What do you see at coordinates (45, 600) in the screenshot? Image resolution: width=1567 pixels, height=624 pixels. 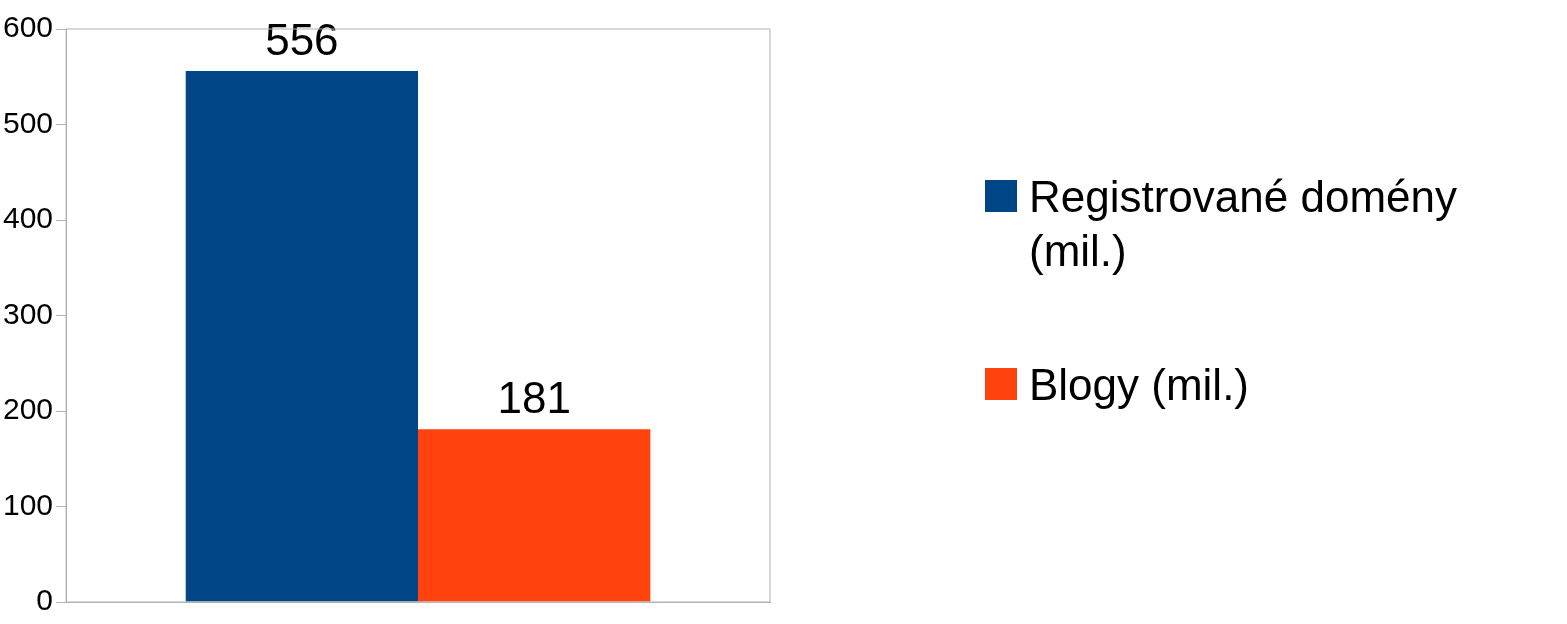 I see `y-tick-label: 0` at bounding box center [45, 600].